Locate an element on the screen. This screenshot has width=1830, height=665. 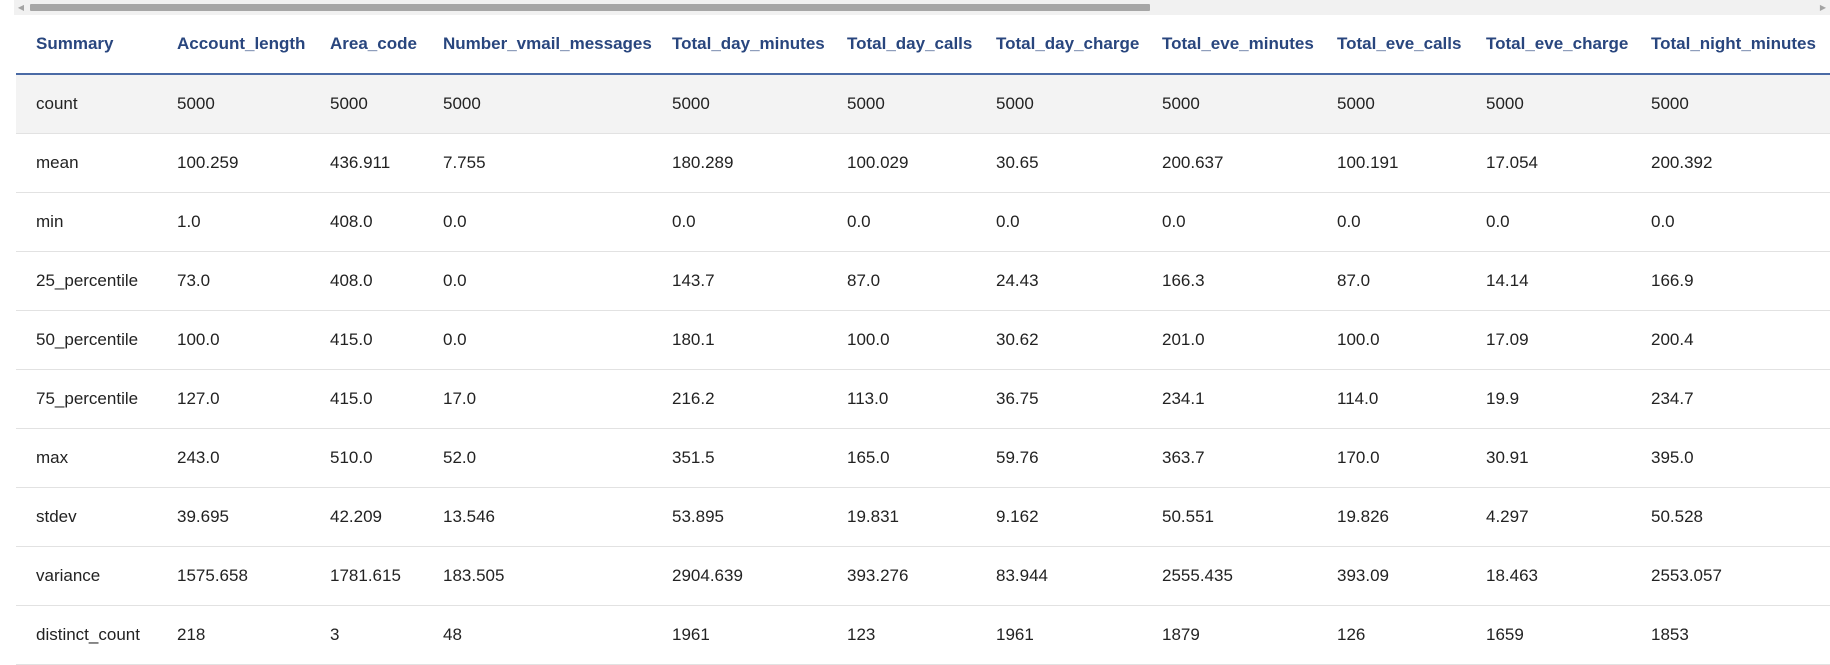
column-header-total-day-minutes: Total_day_minutes is located at coordinates (739, 45).